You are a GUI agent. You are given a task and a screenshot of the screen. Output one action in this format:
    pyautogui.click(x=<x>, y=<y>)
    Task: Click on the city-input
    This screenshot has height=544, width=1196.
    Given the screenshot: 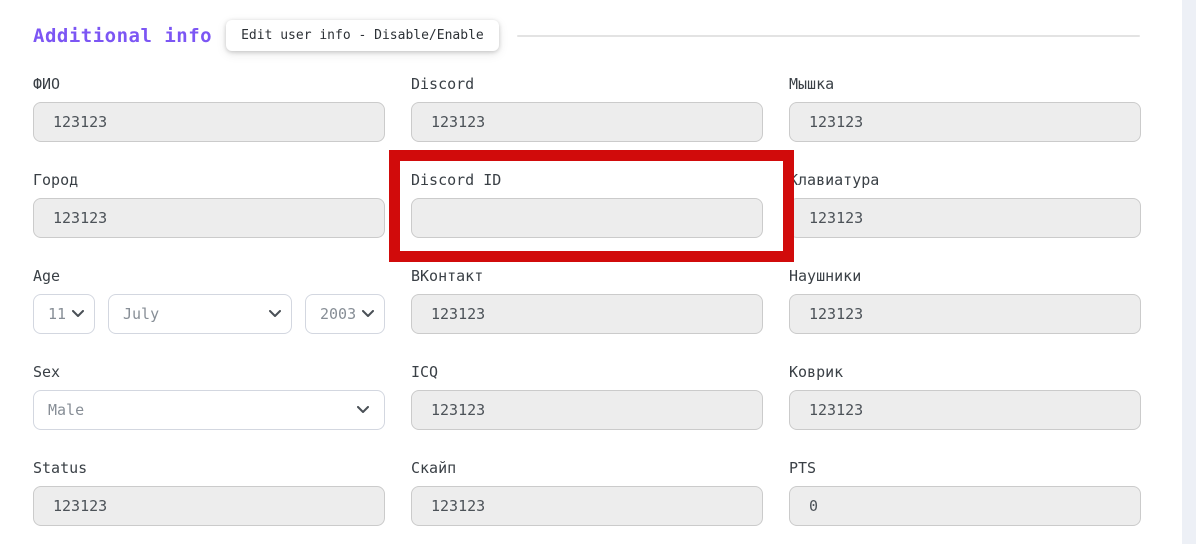 What is the action you would take?
    pyautogui.click(x=209, y=218)
    